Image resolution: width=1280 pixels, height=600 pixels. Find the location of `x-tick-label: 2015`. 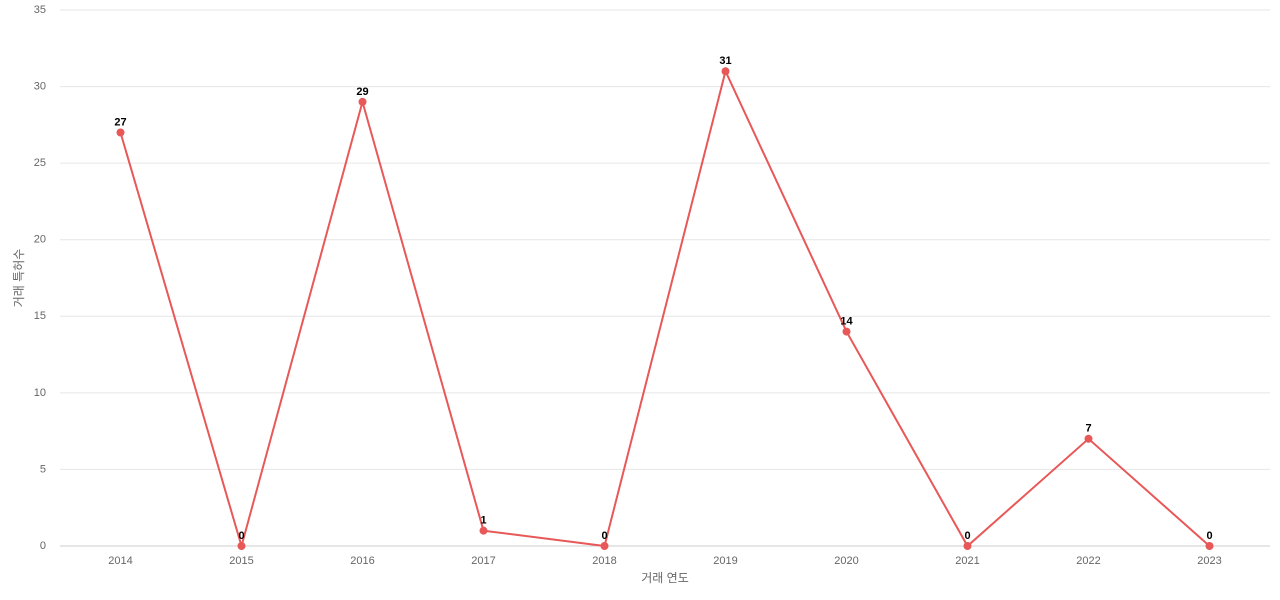

x-tick-label: 2015 is located at coordinates (241, 561).